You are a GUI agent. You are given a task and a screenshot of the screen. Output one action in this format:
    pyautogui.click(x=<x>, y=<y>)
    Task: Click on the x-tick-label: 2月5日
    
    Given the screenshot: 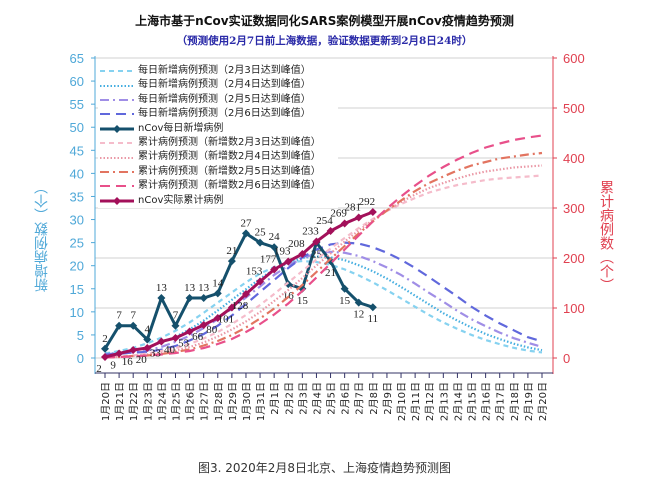 What is the action you would take?
    pyautogui.click(x=332, y=398)
    